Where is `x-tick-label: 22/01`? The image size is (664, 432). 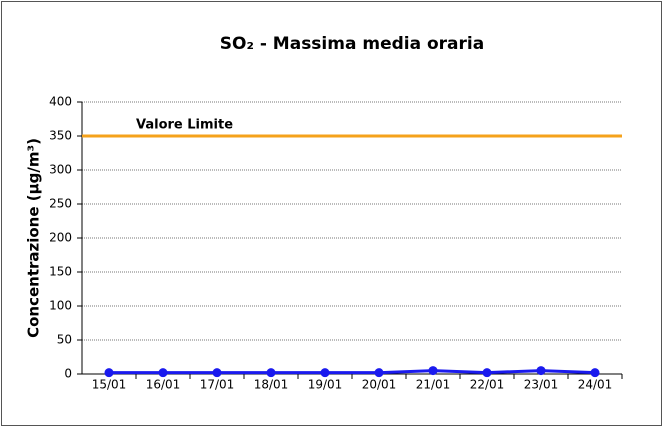
x-tick-label: 22/01 is located at coordinates (487, 385).